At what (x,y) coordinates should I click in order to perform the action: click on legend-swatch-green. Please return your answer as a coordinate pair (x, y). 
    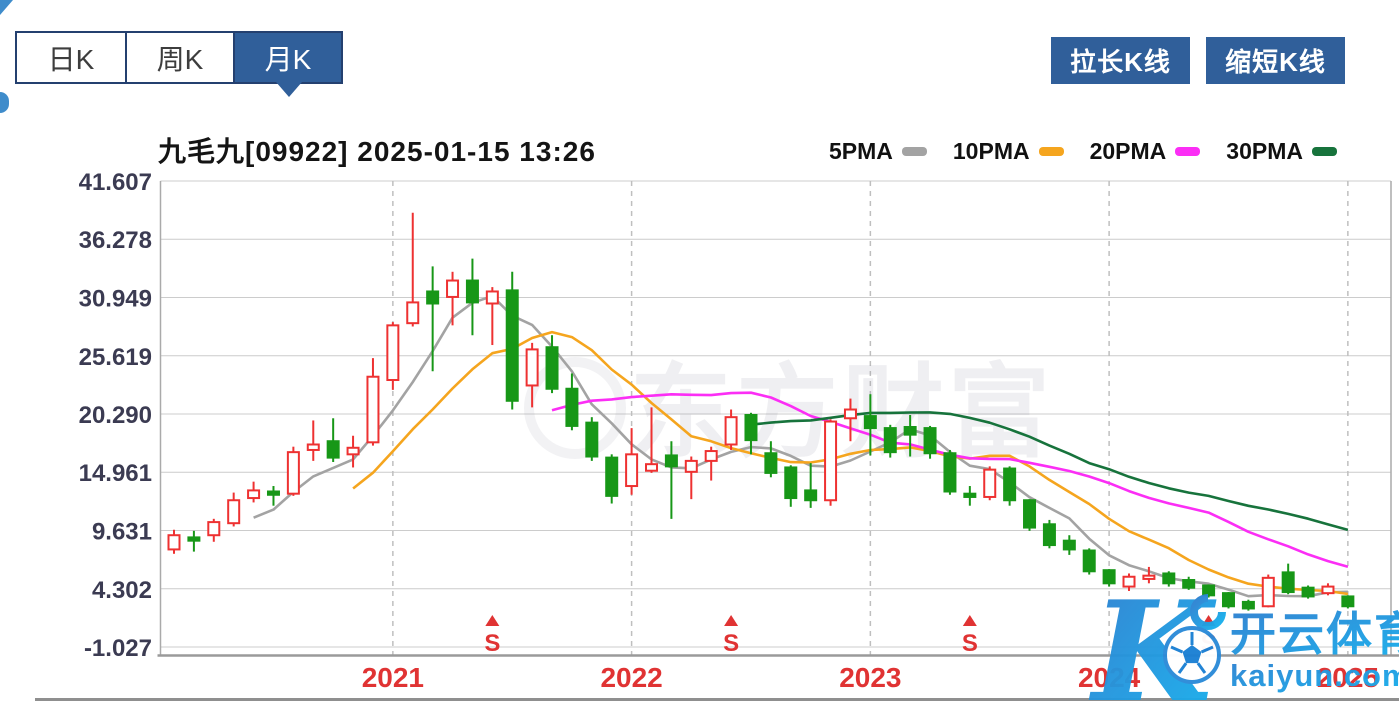
    Looking at the image, I should click on (1324, 151).